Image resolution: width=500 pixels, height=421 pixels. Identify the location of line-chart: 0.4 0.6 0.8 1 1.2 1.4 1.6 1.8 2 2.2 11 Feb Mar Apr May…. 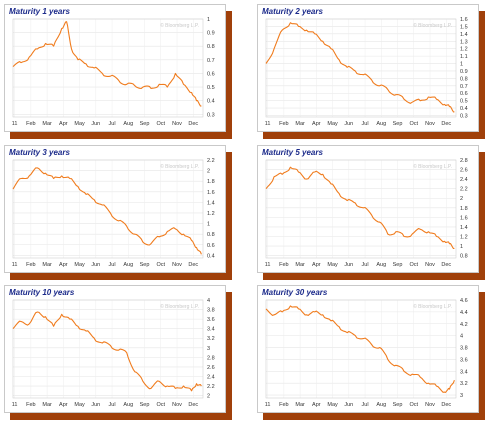
(113, 213).